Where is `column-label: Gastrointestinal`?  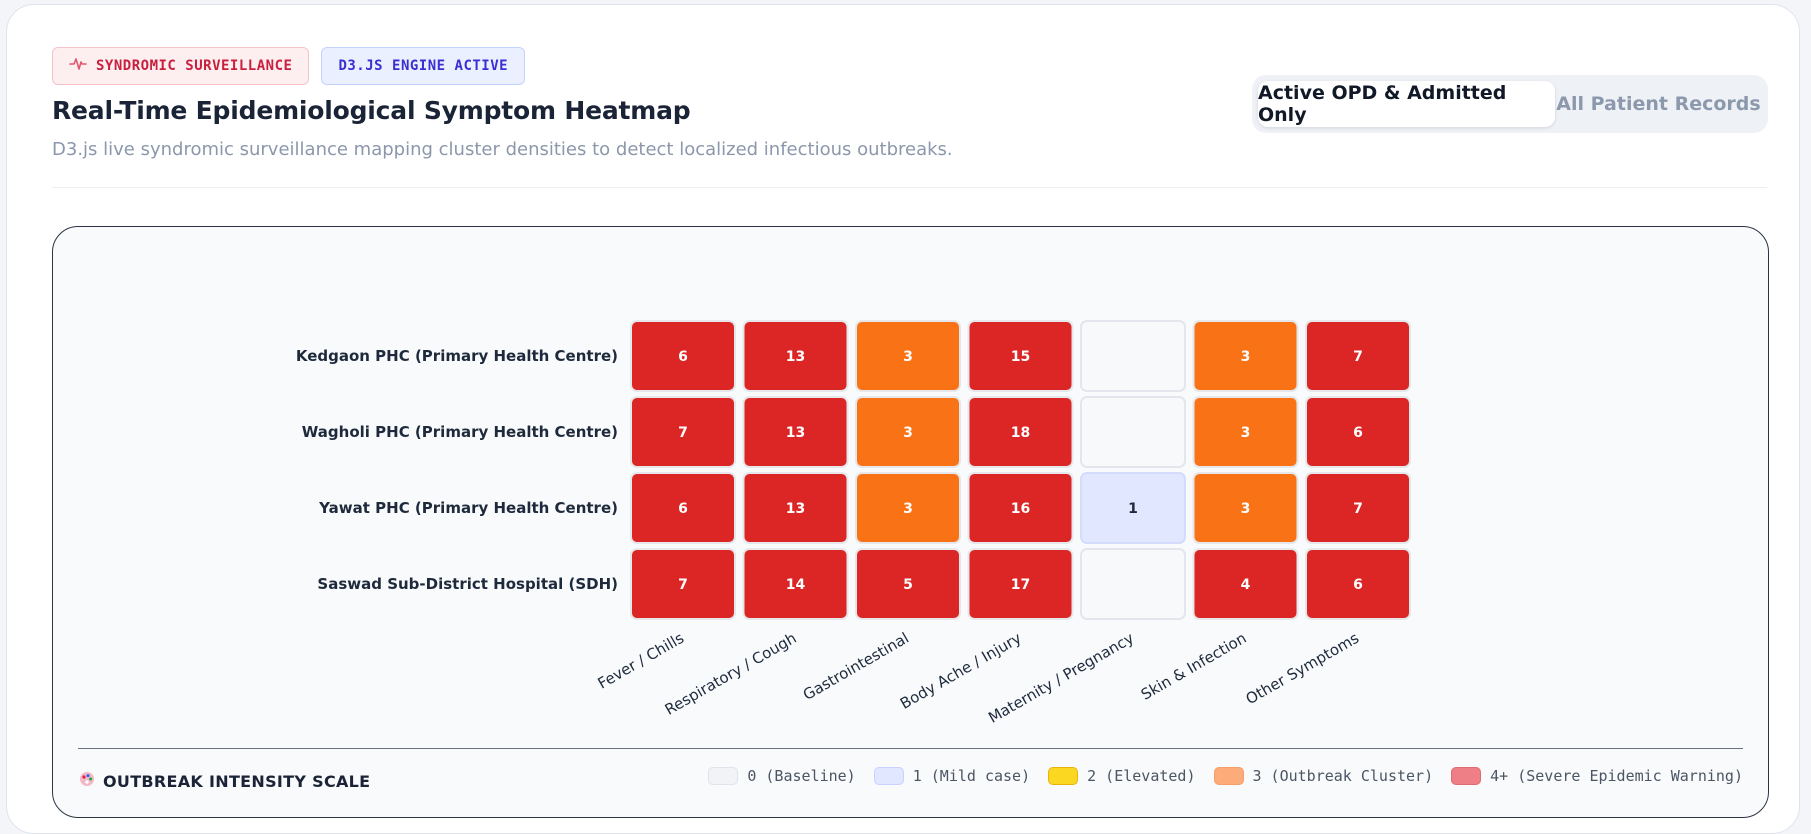 column-label: Gastrointestinal is located at coordinates (856, 666).